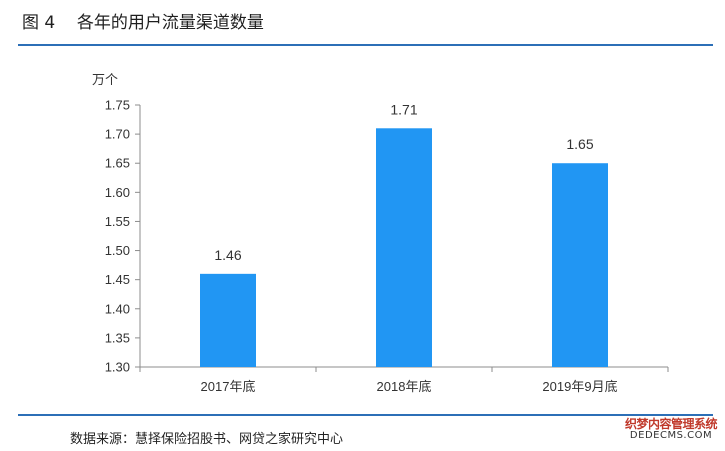 This screenshot has width=725, height=451. What do you see at coordinates (117, 221) in the screenshot?
I see `y-tick-label: 1.55` at bounding box center [117, 221].